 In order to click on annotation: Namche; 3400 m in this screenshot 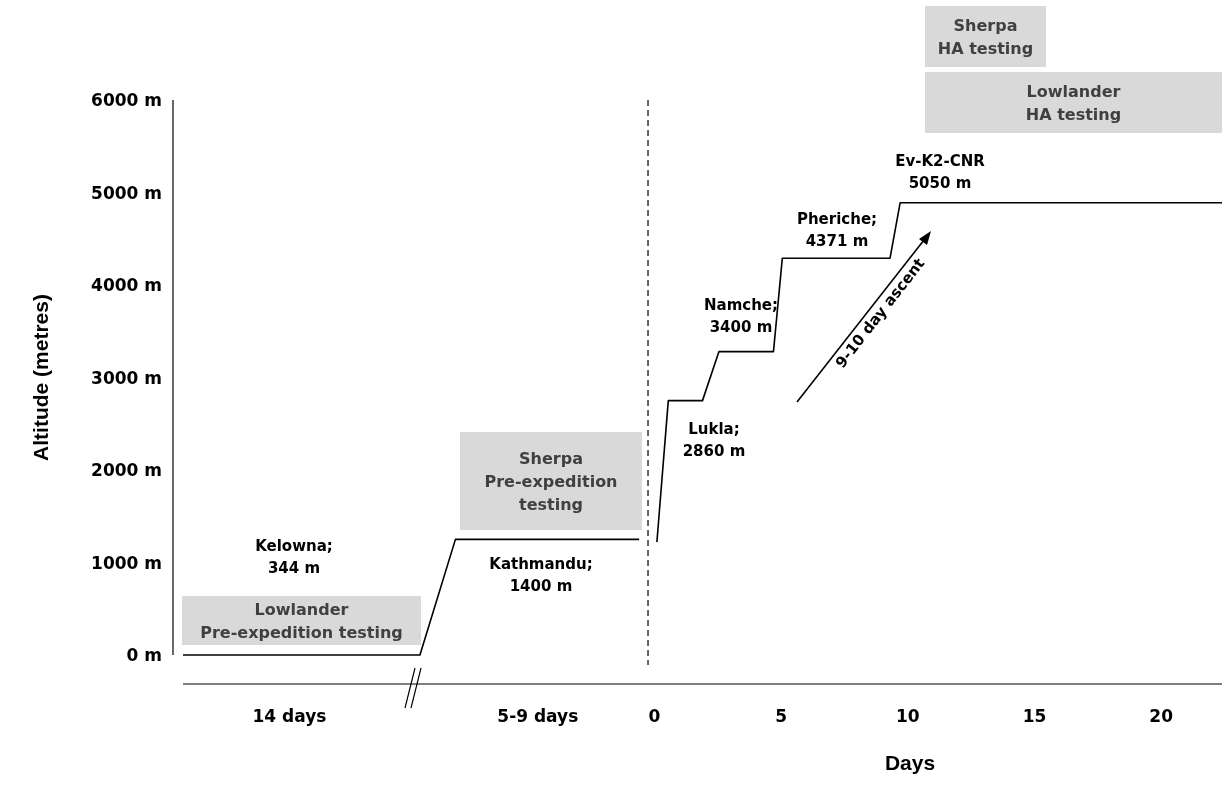, I will do `click(741, 316)`.